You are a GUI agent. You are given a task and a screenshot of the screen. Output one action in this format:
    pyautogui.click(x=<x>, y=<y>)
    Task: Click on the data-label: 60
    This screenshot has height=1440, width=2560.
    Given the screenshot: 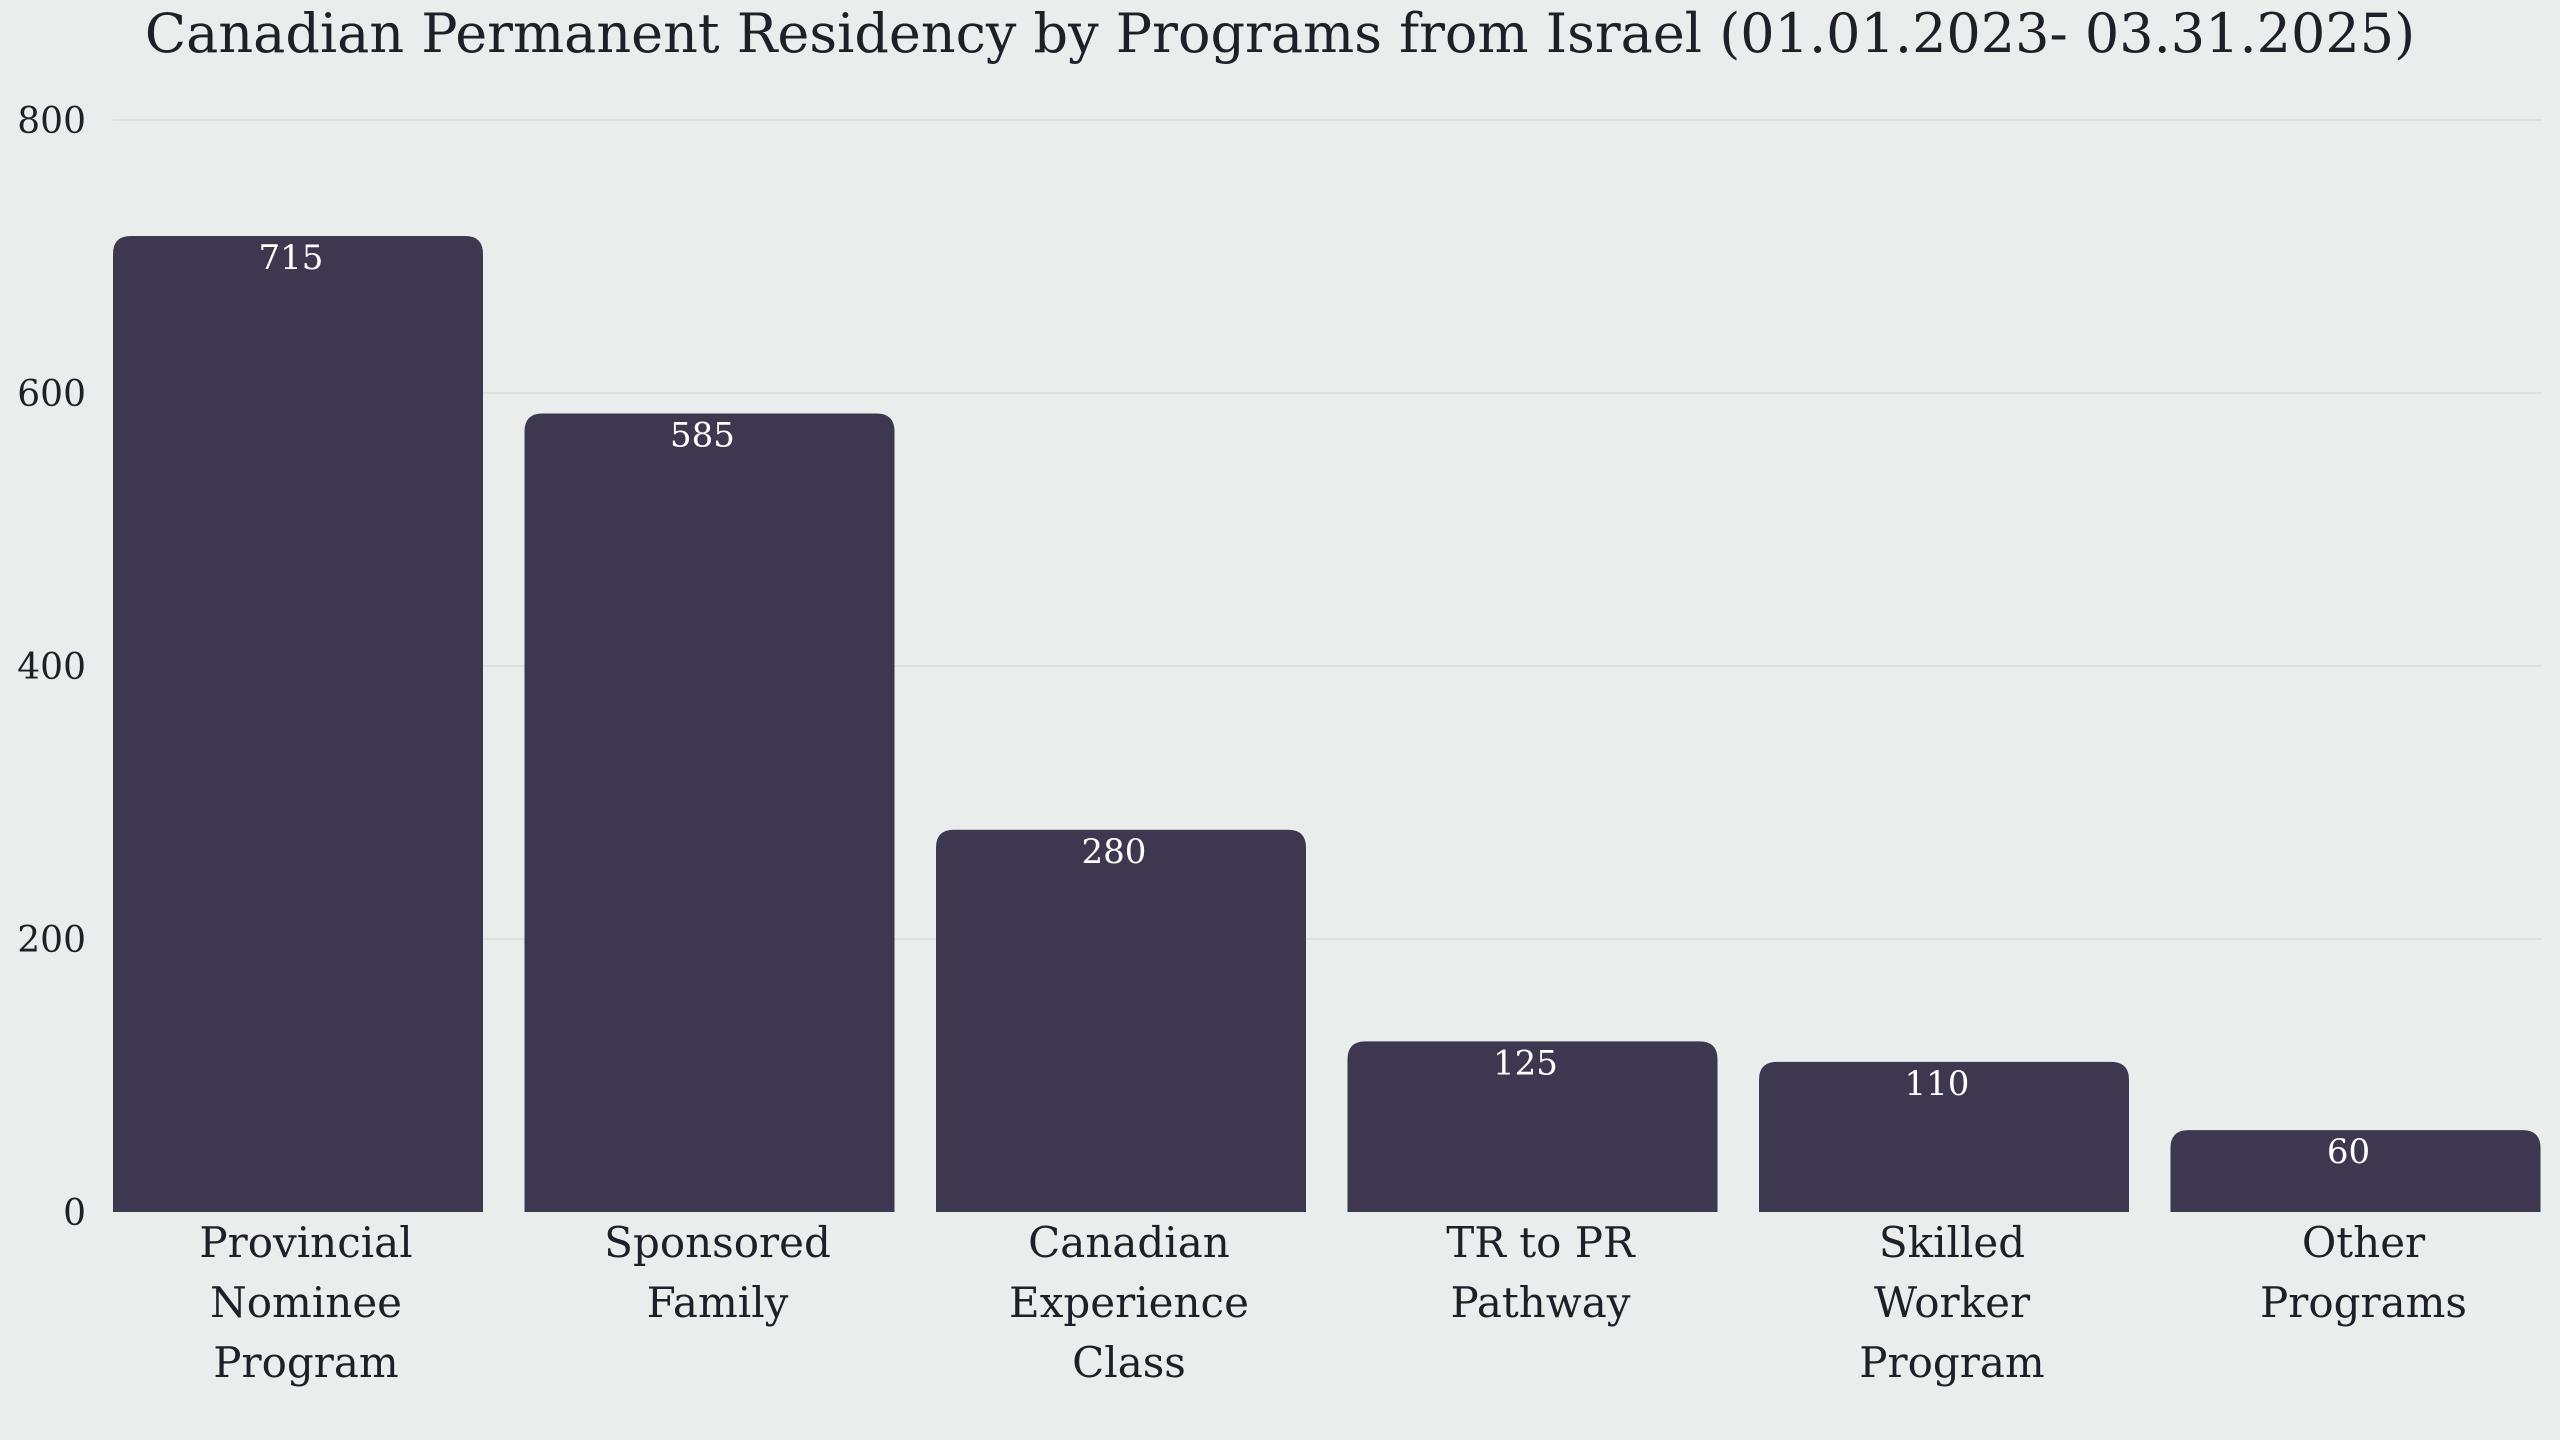 What is the action you would take?
    pyautogui.click(x=2348, y=1152)
    